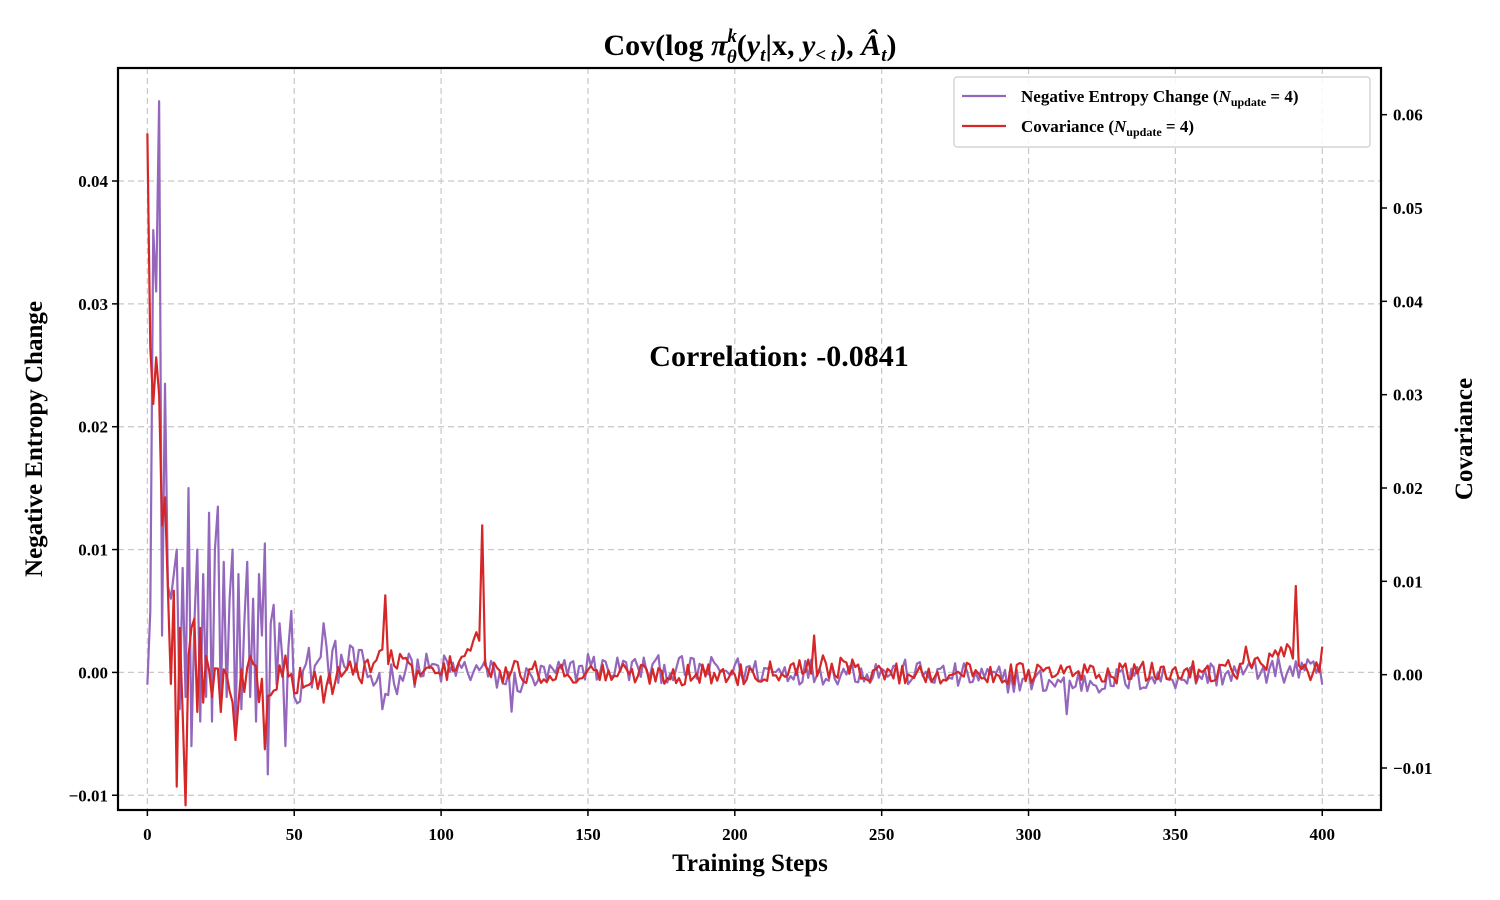  Describe the element at coordinates (93, 304) in the screenshot. I see `y-left-tick-label: 0.03` at that location.